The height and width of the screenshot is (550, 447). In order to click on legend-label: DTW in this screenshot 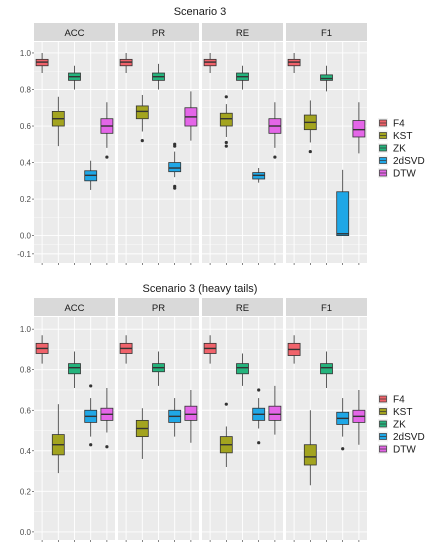, I will do `click(404, 174)`.